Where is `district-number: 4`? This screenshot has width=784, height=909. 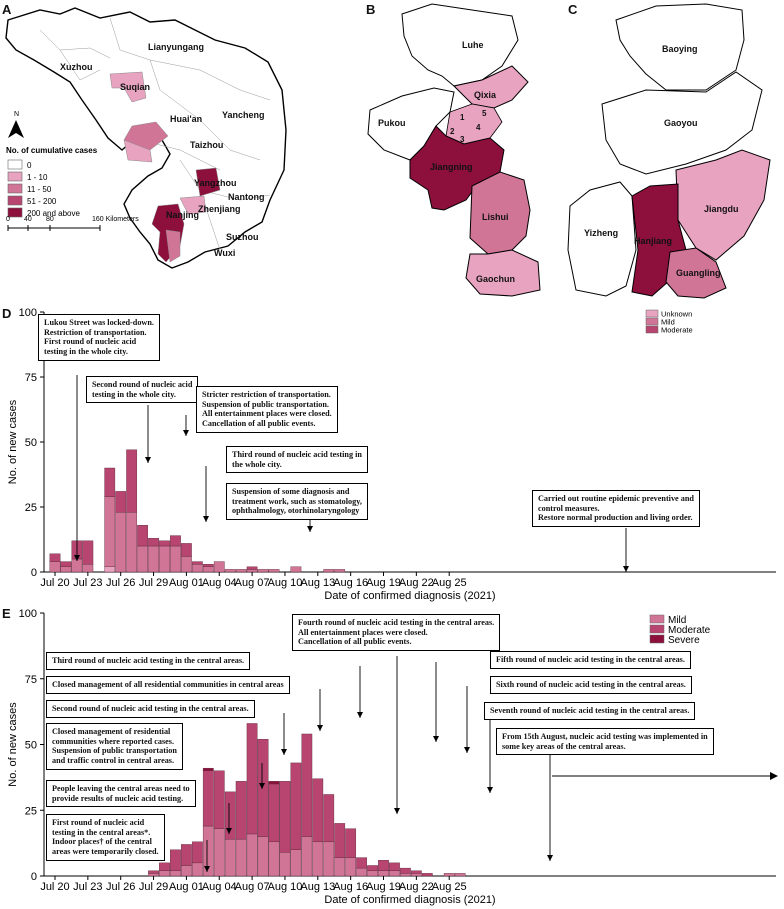 district-number: 4 is located at coordinates (478, 127).